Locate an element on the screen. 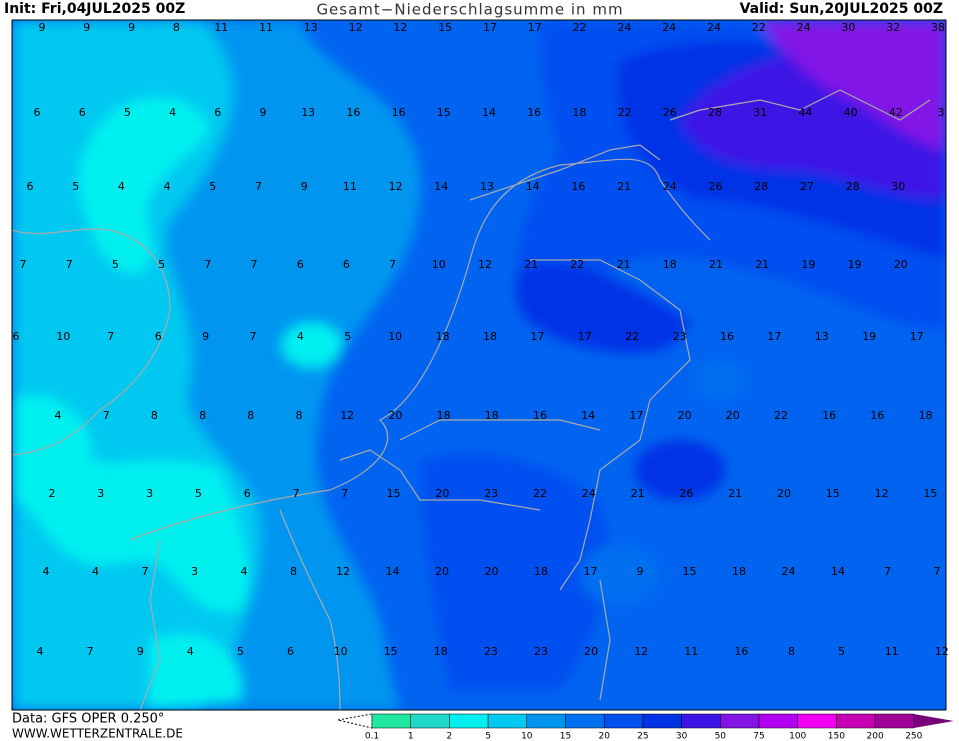  grid-value: 32 is located at coordinates (893, 27).